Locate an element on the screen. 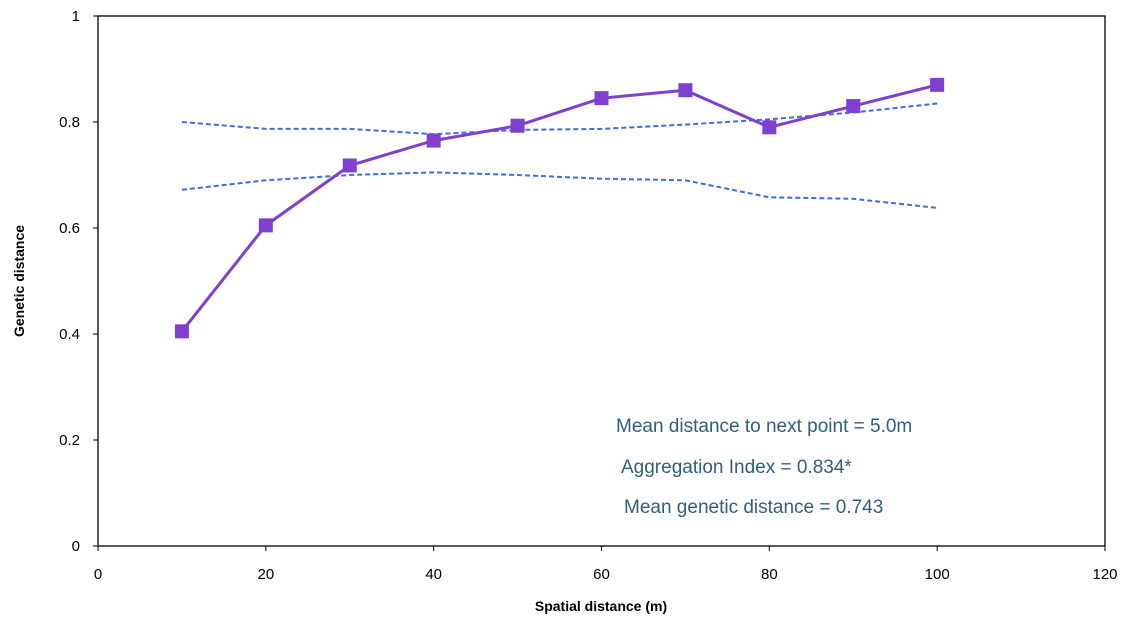 This screenshot has height=620, width=1123. y-tick-label: 0 is located at coordinates (76, 546).